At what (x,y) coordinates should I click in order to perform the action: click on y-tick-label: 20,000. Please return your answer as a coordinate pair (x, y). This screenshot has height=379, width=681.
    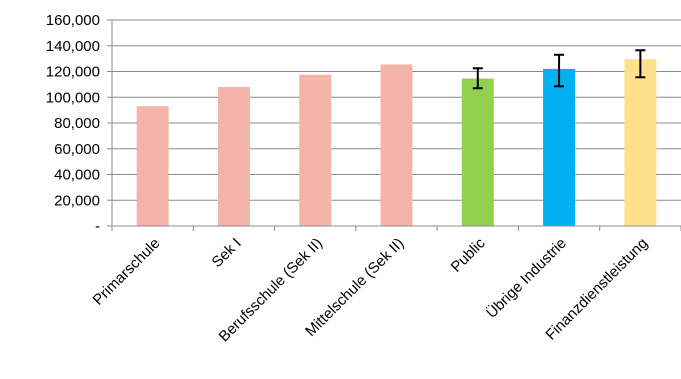
    Looking at the image, I should click on (77, 200).